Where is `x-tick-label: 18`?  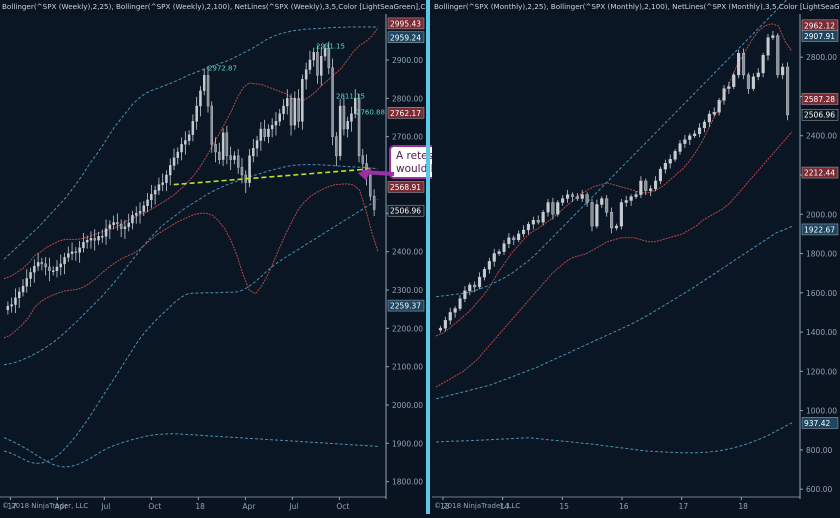 x-tick-label: 18 is located at coordinates (200, 506).